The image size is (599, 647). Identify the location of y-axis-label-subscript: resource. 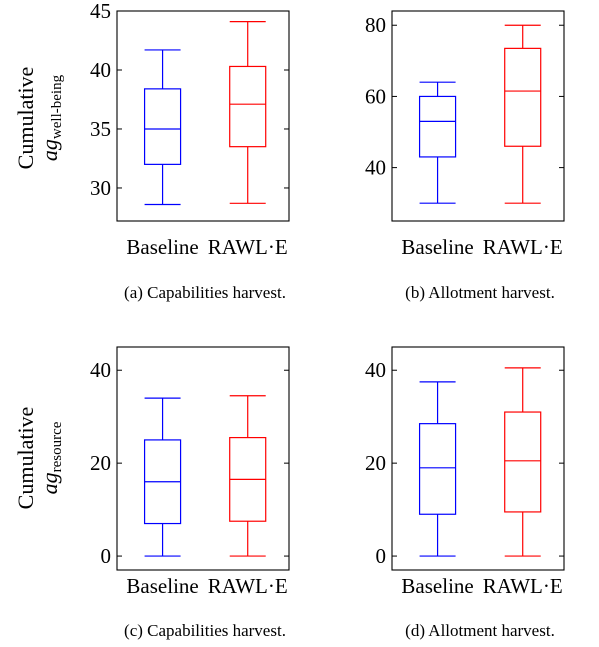
(57, 446).